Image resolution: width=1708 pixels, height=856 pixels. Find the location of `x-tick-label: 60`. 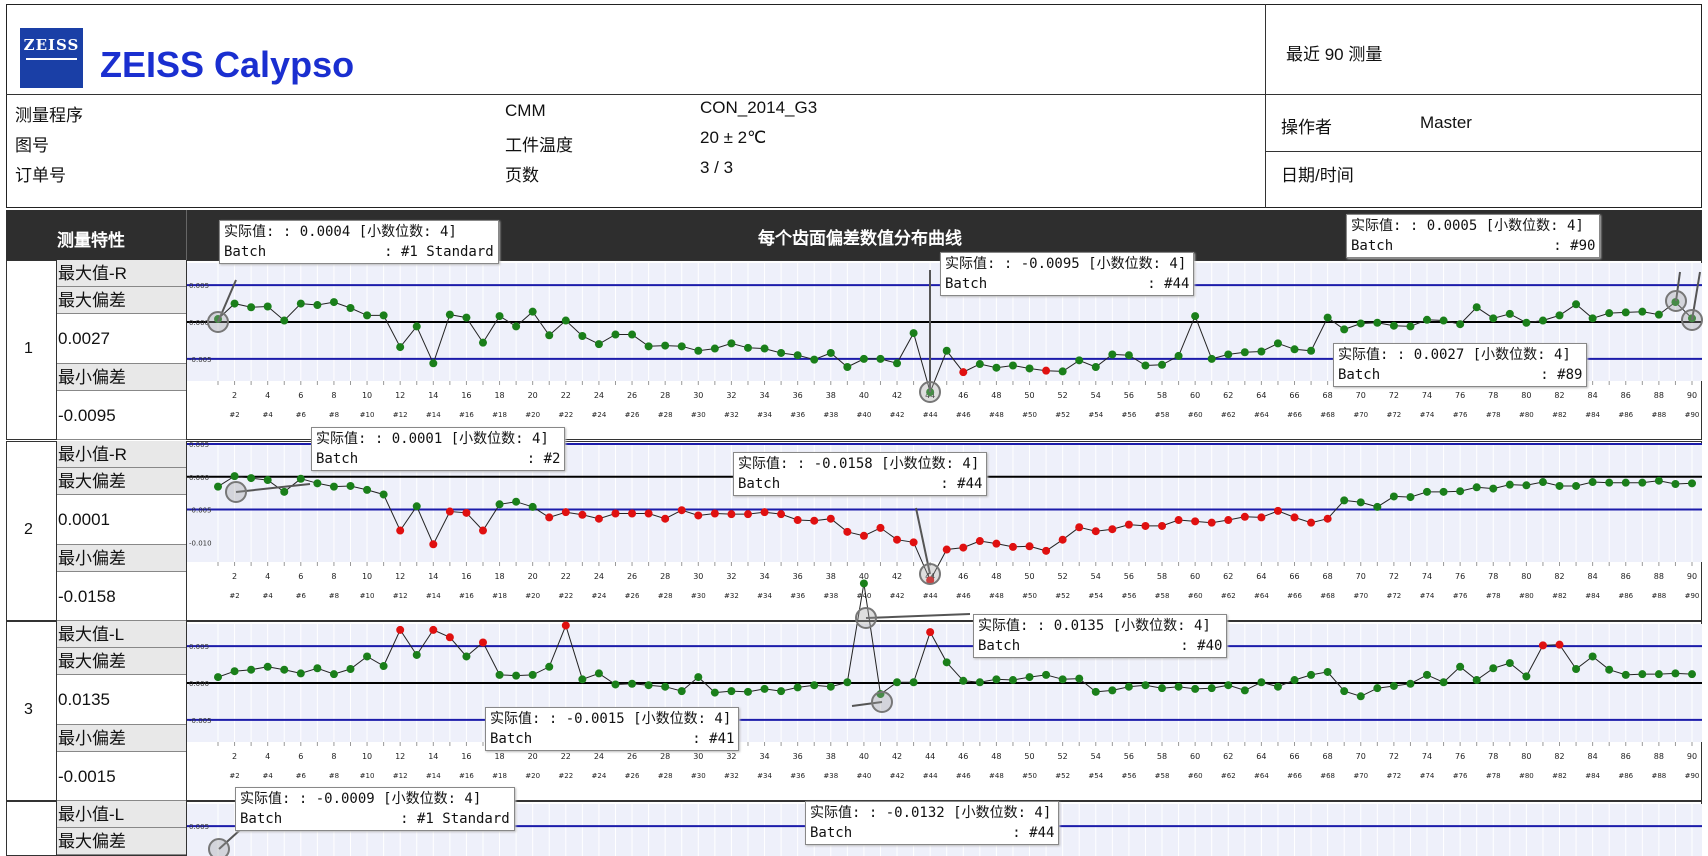

x-tick-label: 60 is located at coordinates (1195, 576).